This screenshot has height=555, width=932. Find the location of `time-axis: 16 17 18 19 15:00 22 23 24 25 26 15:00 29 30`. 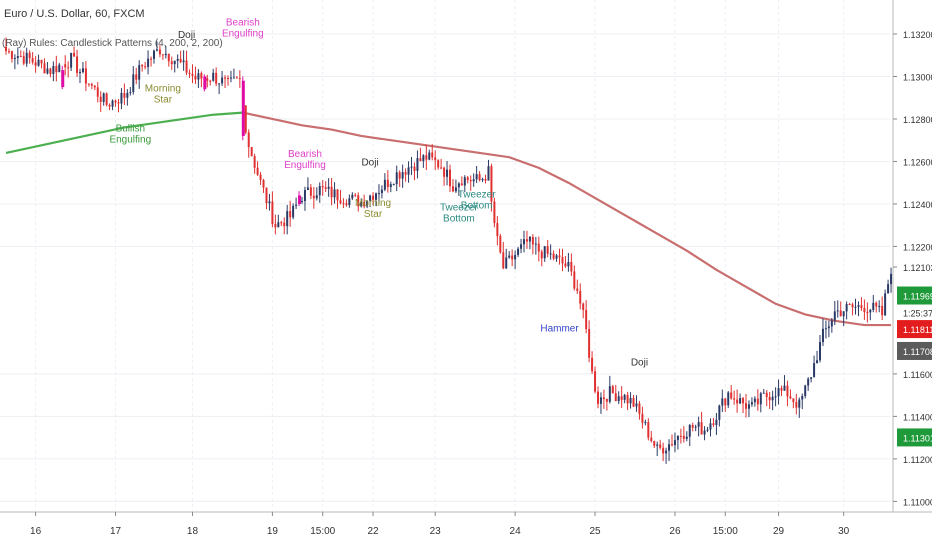

time-axis: 16 17 18 19 15:00 22 23 24 25 26 15:00 29 30 is located at coordinates (440, 524).